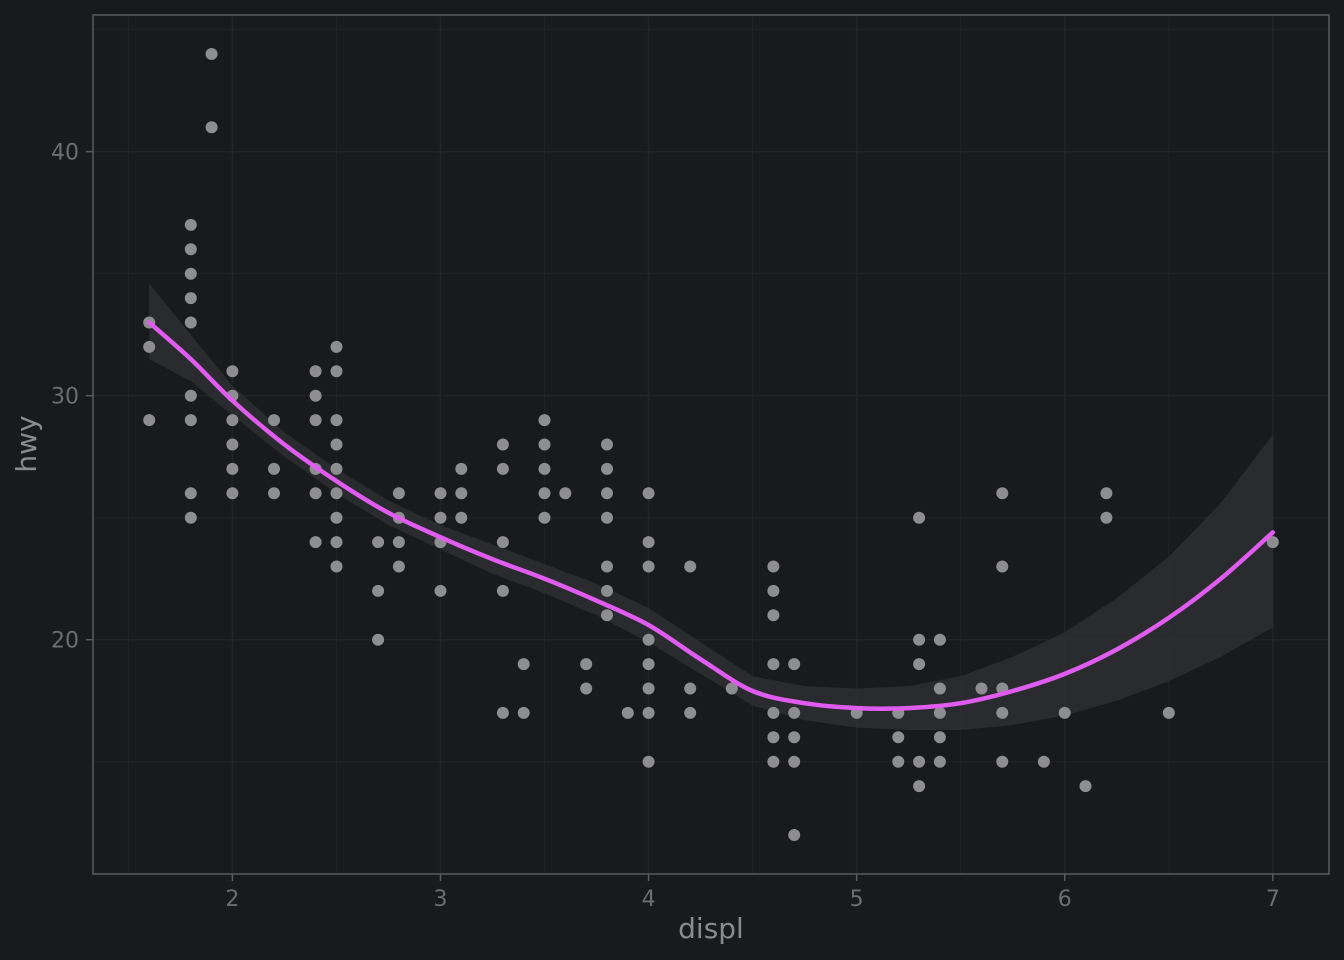 Image resolution: width=1344 pixels, height=960 pixels. I want to click on x-tick-label: 4, so click(649, 899).